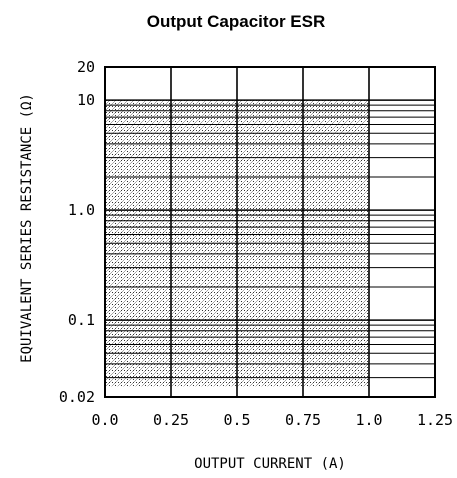 The width and height of the screenshot is (457, 478). Describe the element at coordinates (435, 420) in the screenshot. I see `x-tick-label: 1.25` at that location.